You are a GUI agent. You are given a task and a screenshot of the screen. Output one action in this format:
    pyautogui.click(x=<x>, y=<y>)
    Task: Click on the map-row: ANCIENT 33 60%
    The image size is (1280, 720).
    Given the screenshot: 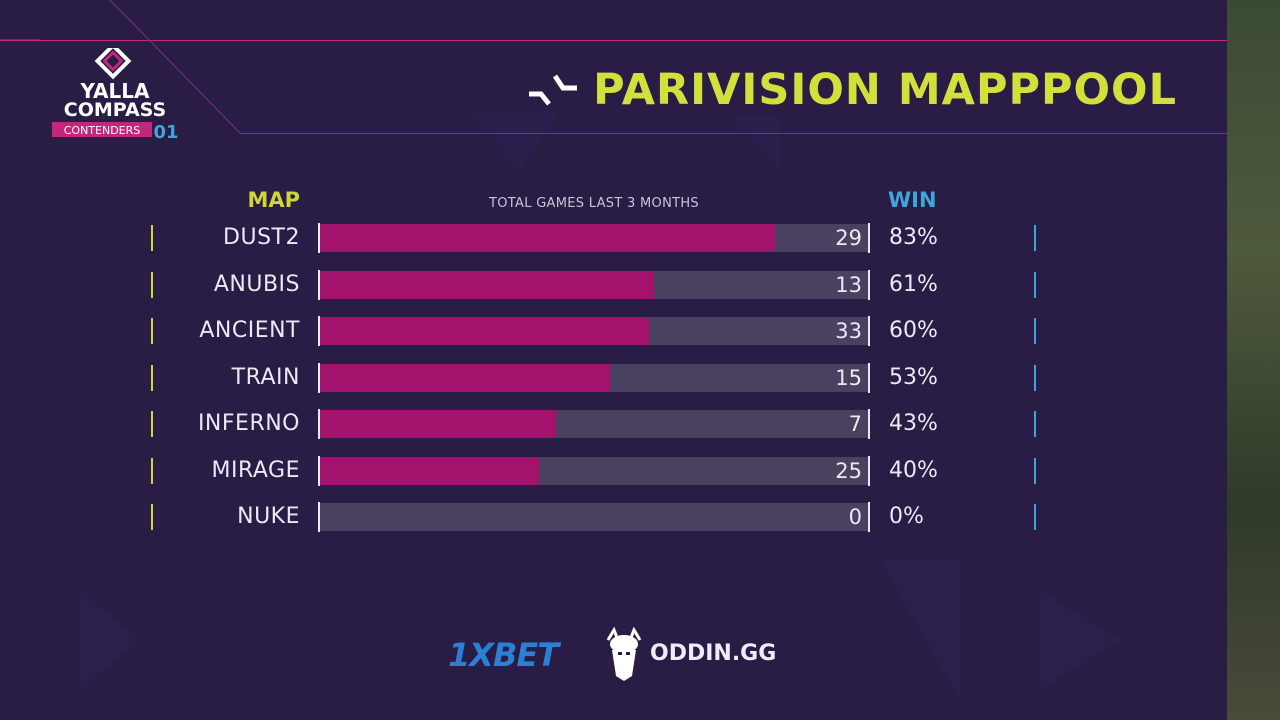 What is the action you would take?
    pyautogui.click(x=613, y=331)
    